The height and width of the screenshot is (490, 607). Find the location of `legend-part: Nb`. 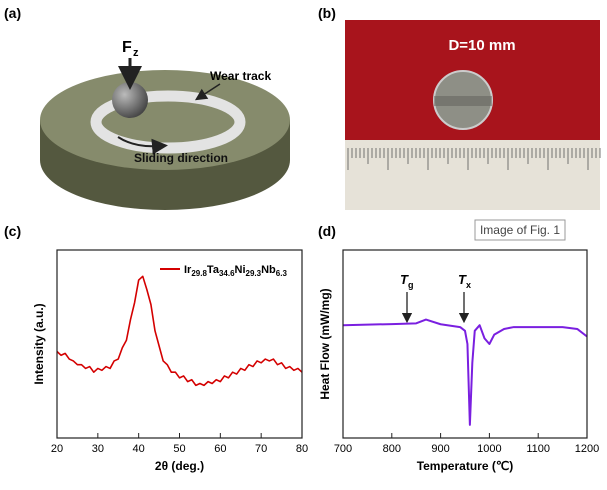

legend-part: Nb is located at coordinates (268, 270).